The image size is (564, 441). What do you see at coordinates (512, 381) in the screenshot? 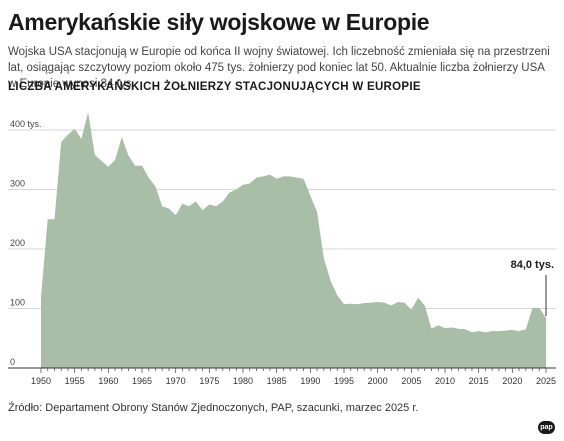
I see `x-tick-label: 2020` at bounding box center [512, 381].